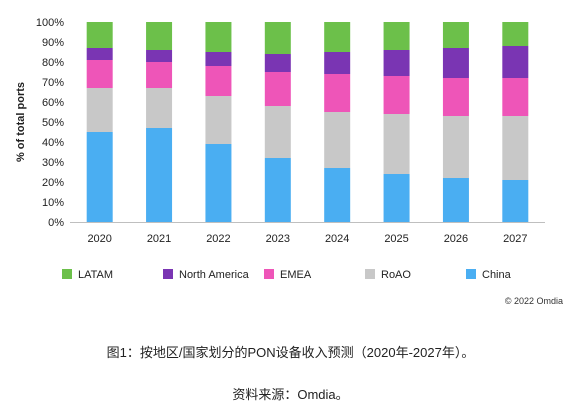 Image resolution: width=581 pixels, height=406 pixels. I want to click on y-axis-ticks: 0% 10% 20% 30% 40% 50% 60% 70% 80% 90% 100%, so click(50, 123).